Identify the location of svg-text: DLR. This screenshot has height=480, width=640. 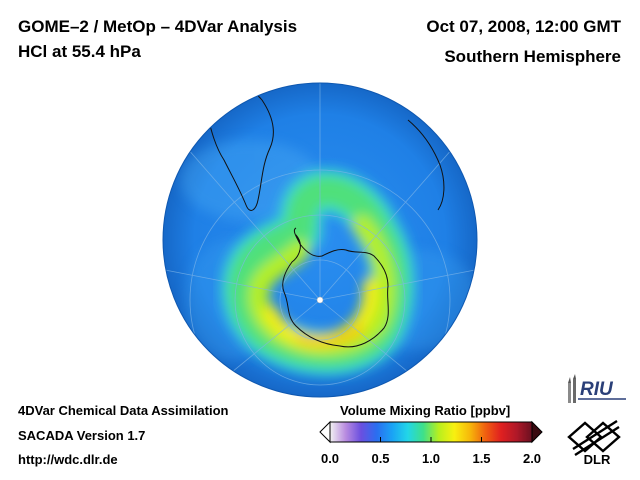
(597, 459).